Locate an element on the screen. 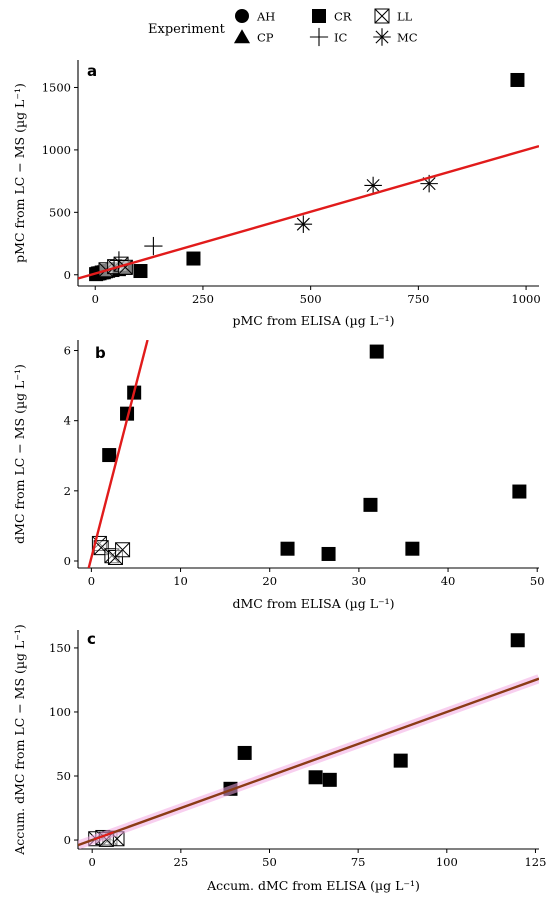  x-tick-label: 30 is located at coordinates (359, 581).